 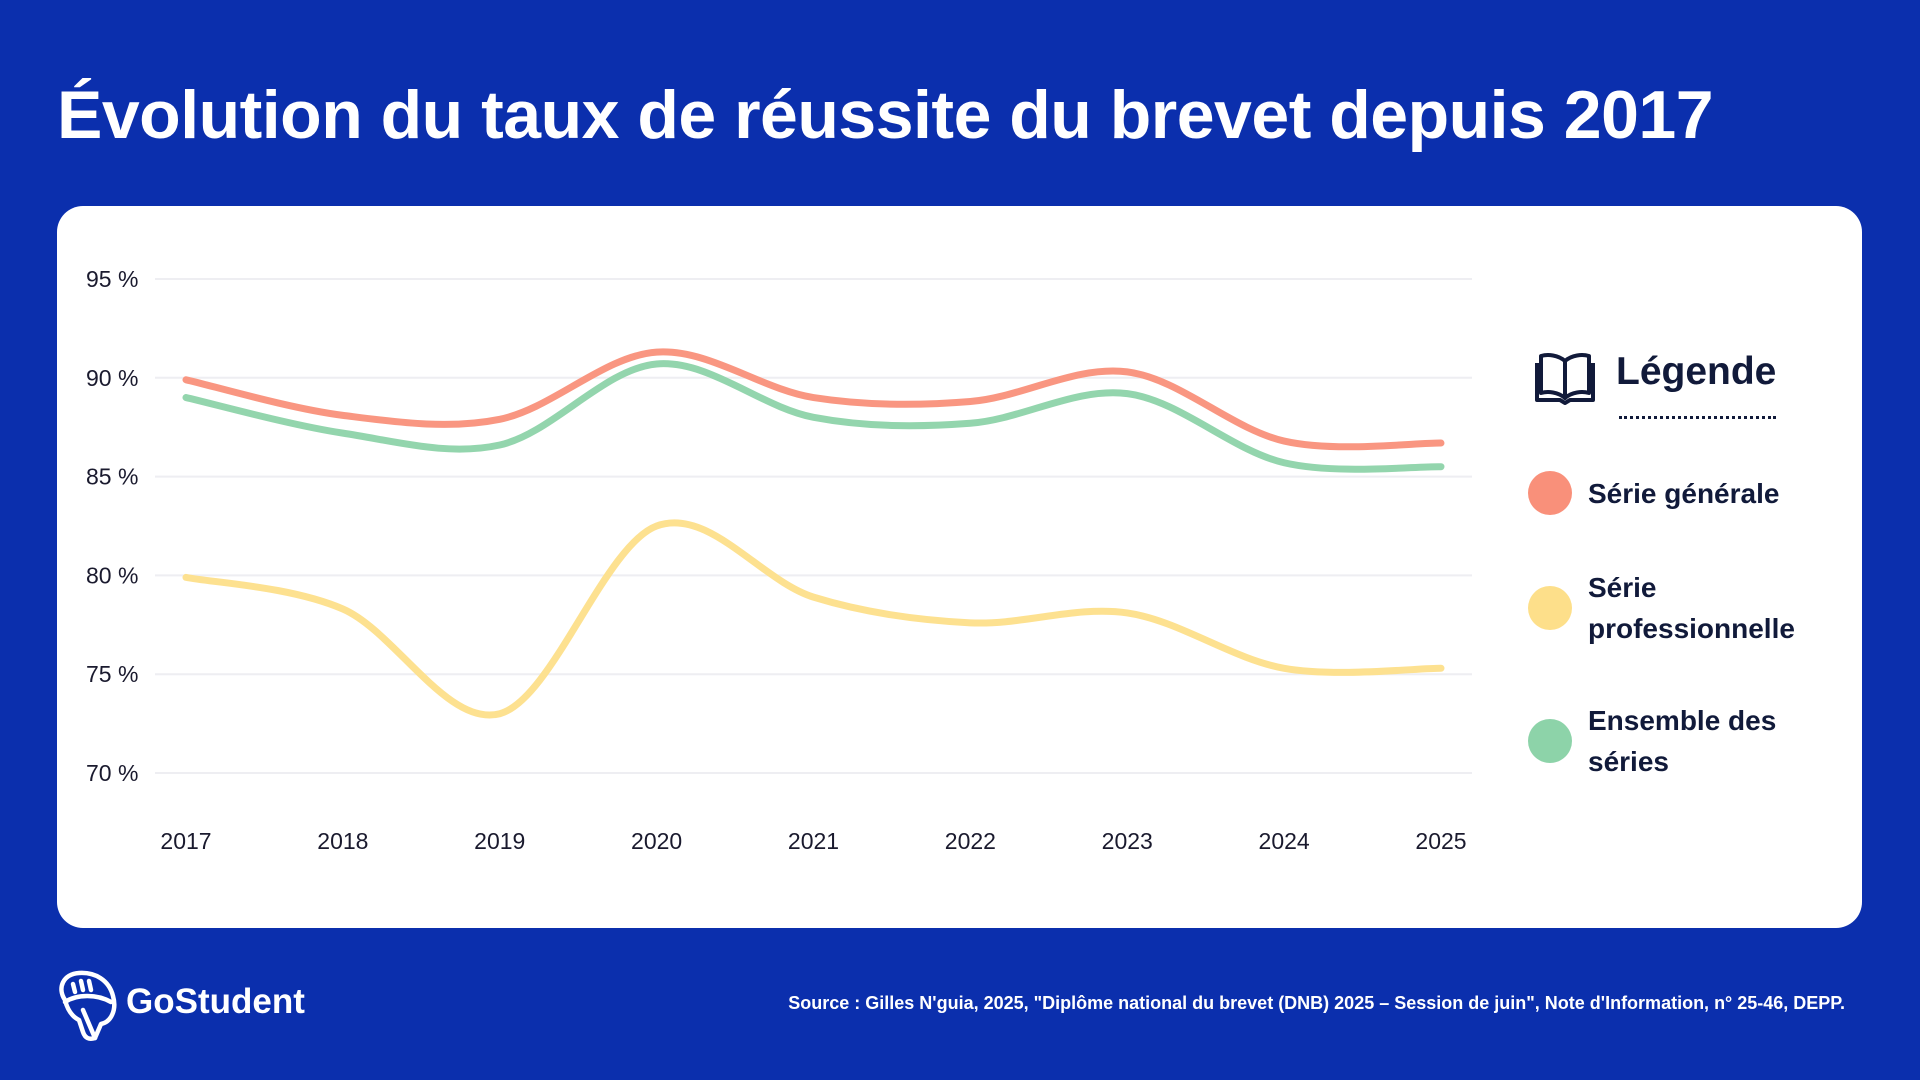 What do you see at coordinates (112, 279) in the screenshot?
I see `y-tick-label: 95 %` at bounding box center [112, 279].